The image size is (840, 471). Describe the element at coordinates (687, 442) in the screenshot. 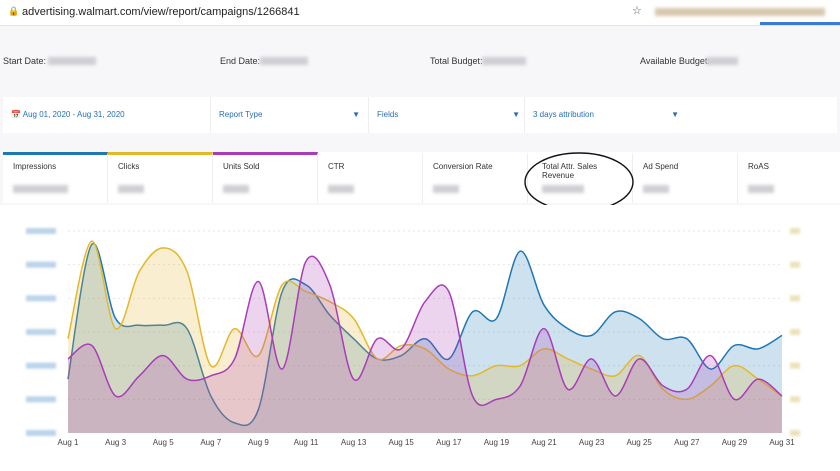

I see `x-tick-label: Aug 27` at that location.